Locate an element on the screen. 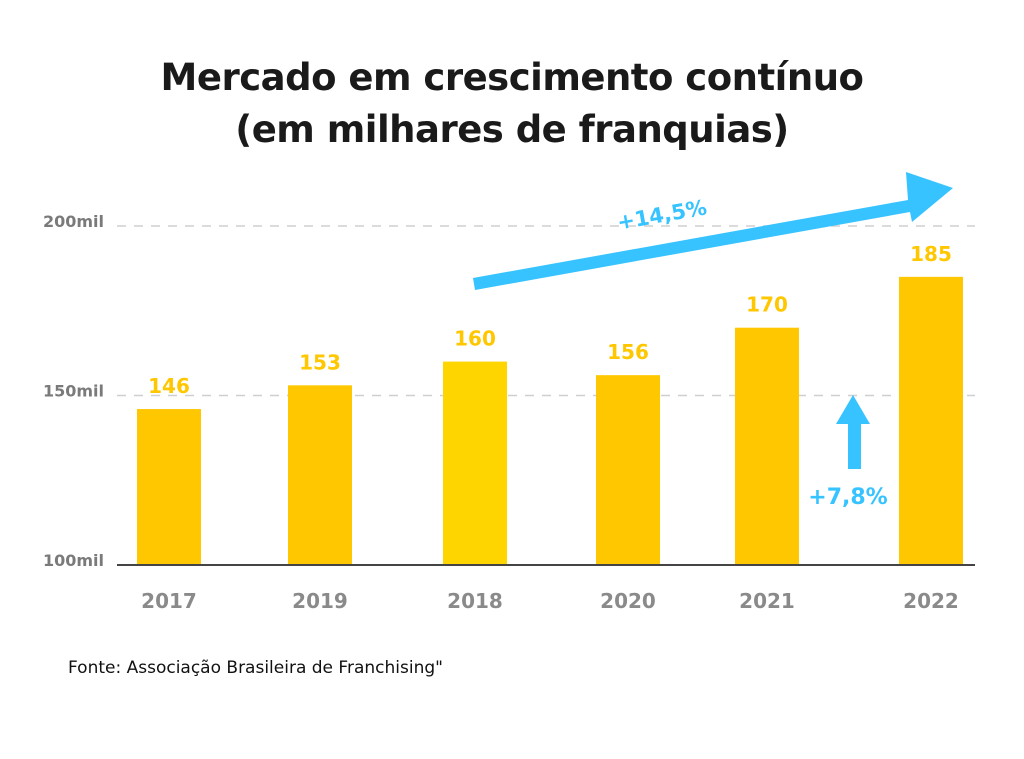  x-tick-label: 2022 is located at coordinates (931, 601).